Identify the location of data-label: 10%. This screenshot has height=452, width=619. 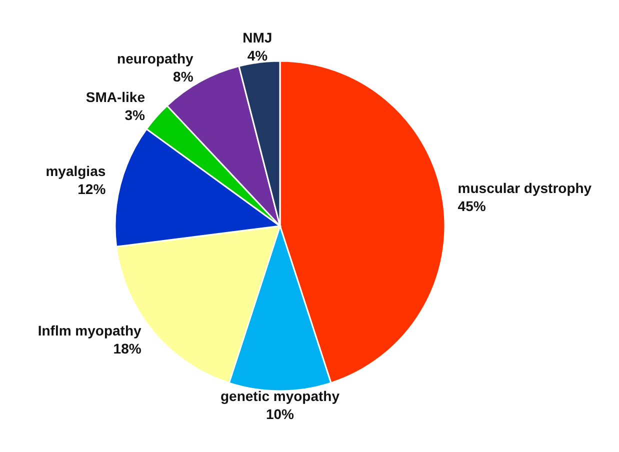
(280, 414).